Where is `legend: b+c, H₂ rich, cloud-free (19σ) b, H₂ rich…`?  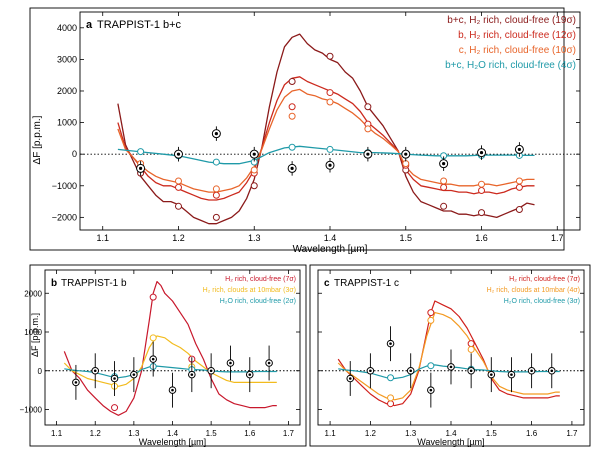
legend: b+c, H₂ rich, cloud-free (19σ) b, H₂ rich… is located at coordinates (510, 43).